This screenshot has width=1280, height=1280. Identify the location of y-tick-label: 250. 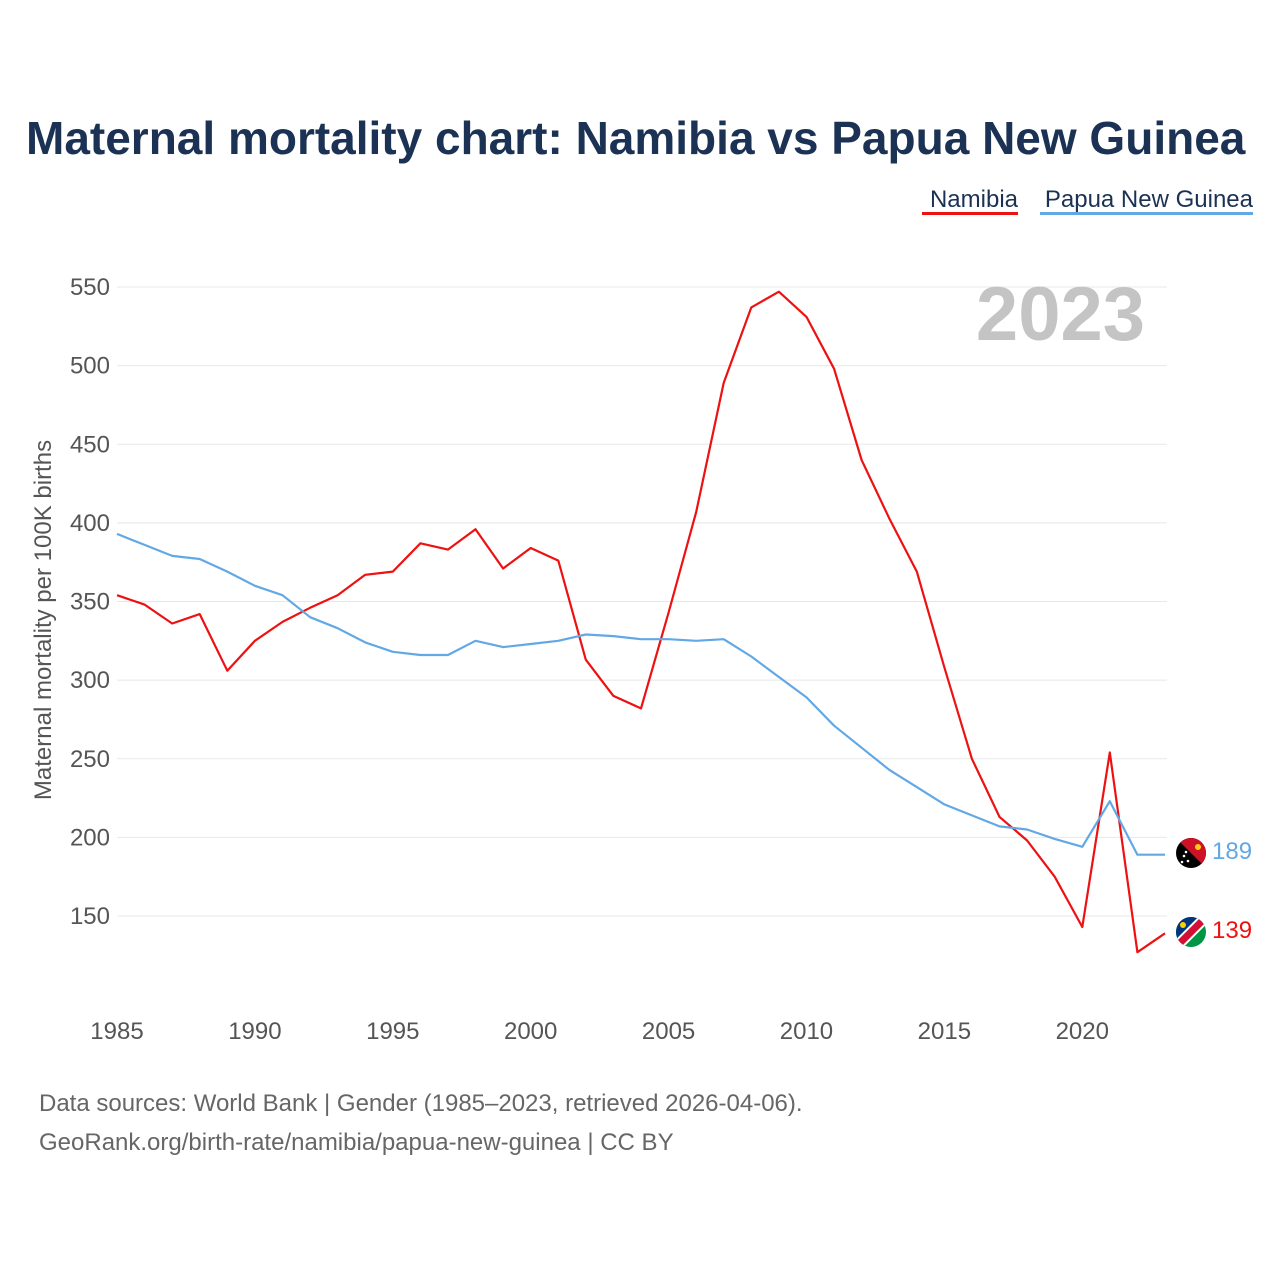
(90, 759).